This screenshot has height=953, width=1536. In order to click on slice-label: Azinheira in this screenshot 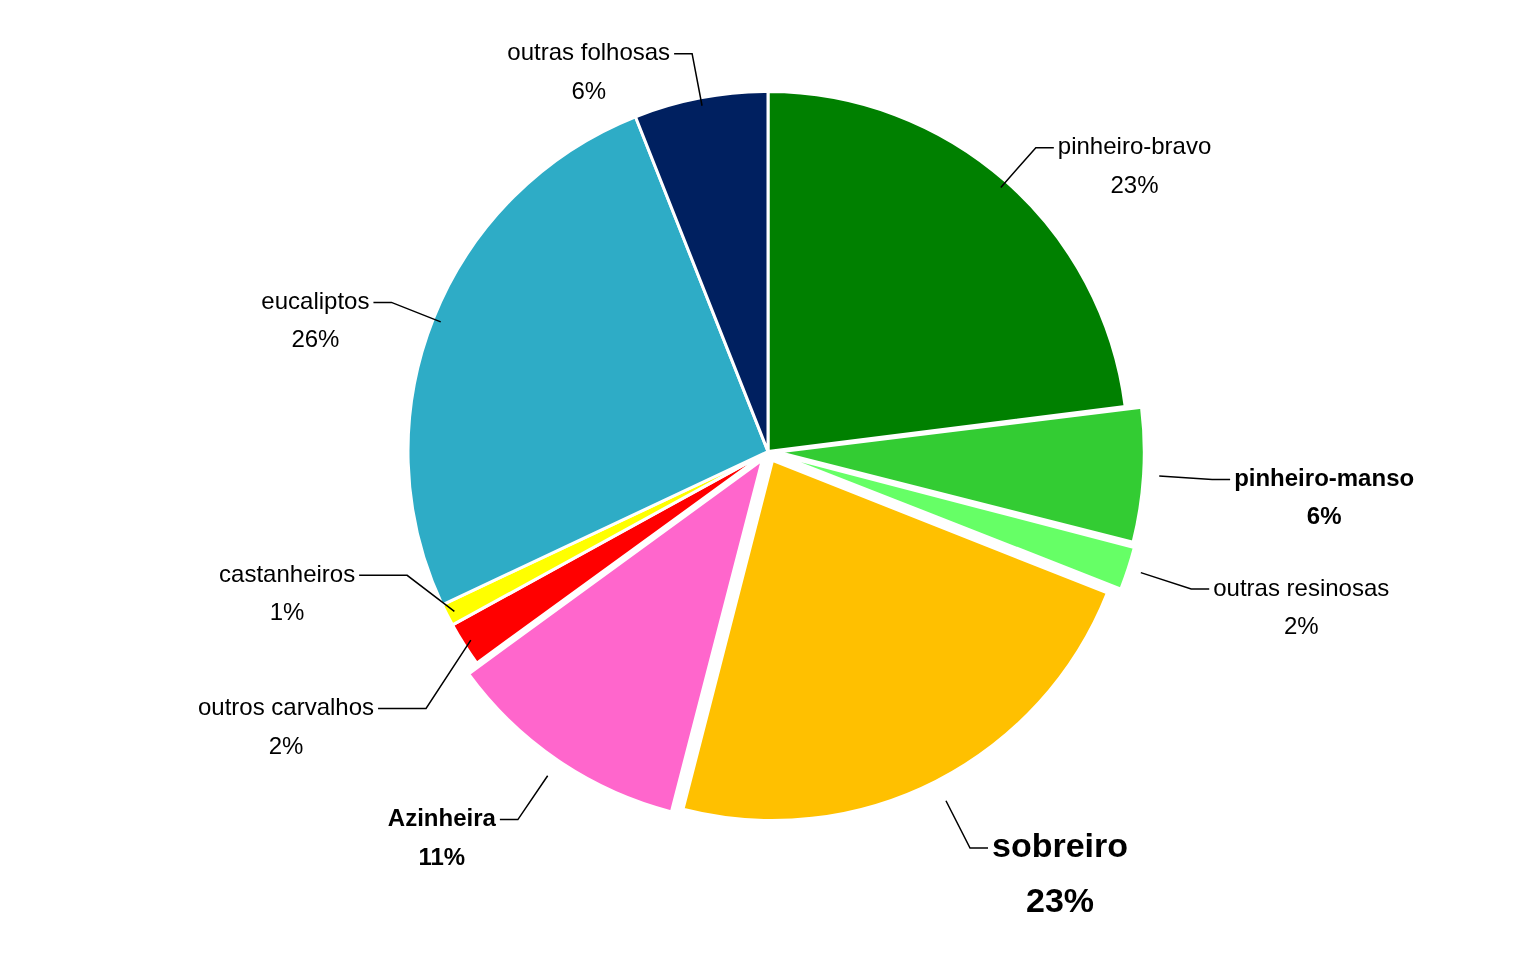, I will do `click(442, 818)`.